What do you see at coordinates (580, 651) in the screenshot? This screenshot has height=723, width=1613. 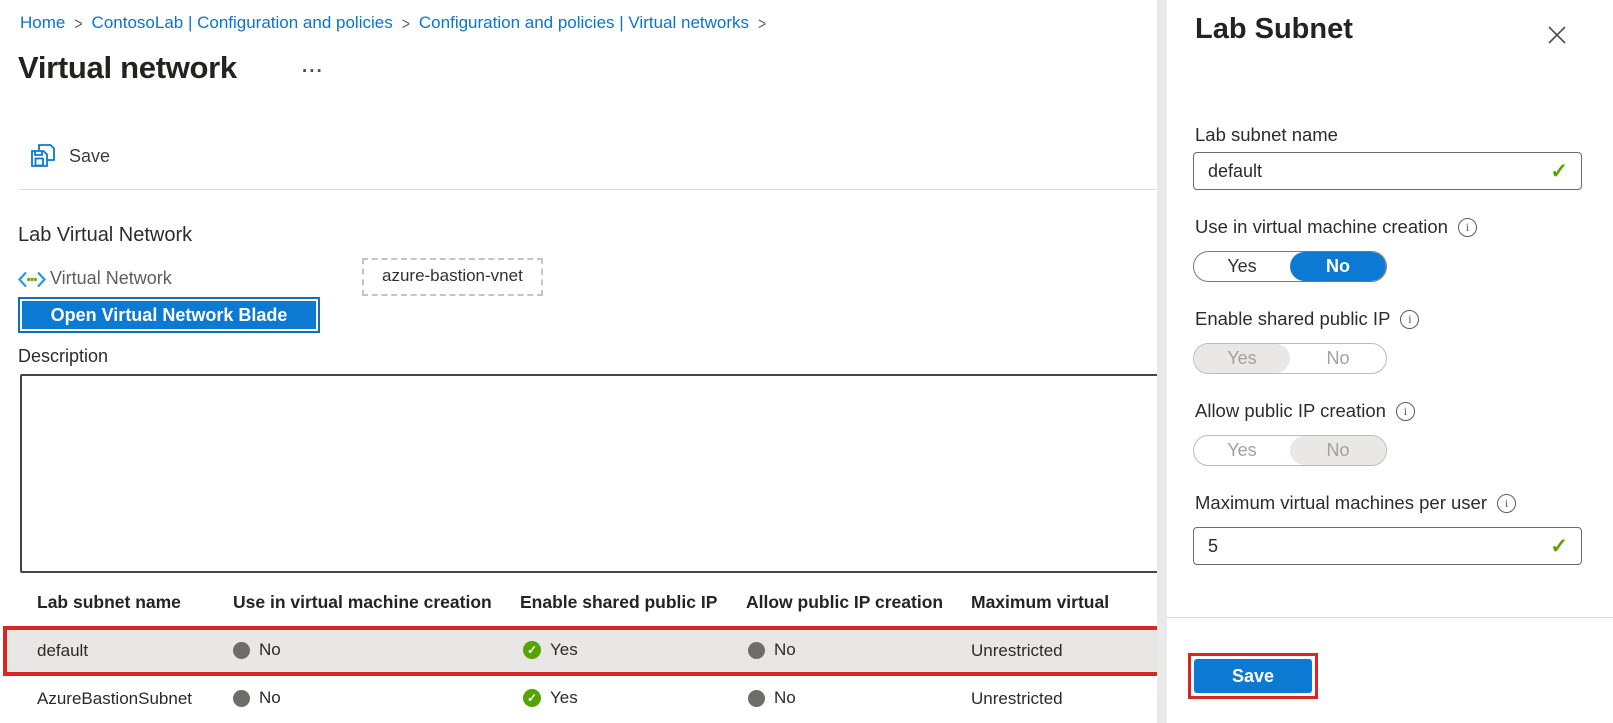 I see `table-row-default-highlight` at bounding box center [580, 651].